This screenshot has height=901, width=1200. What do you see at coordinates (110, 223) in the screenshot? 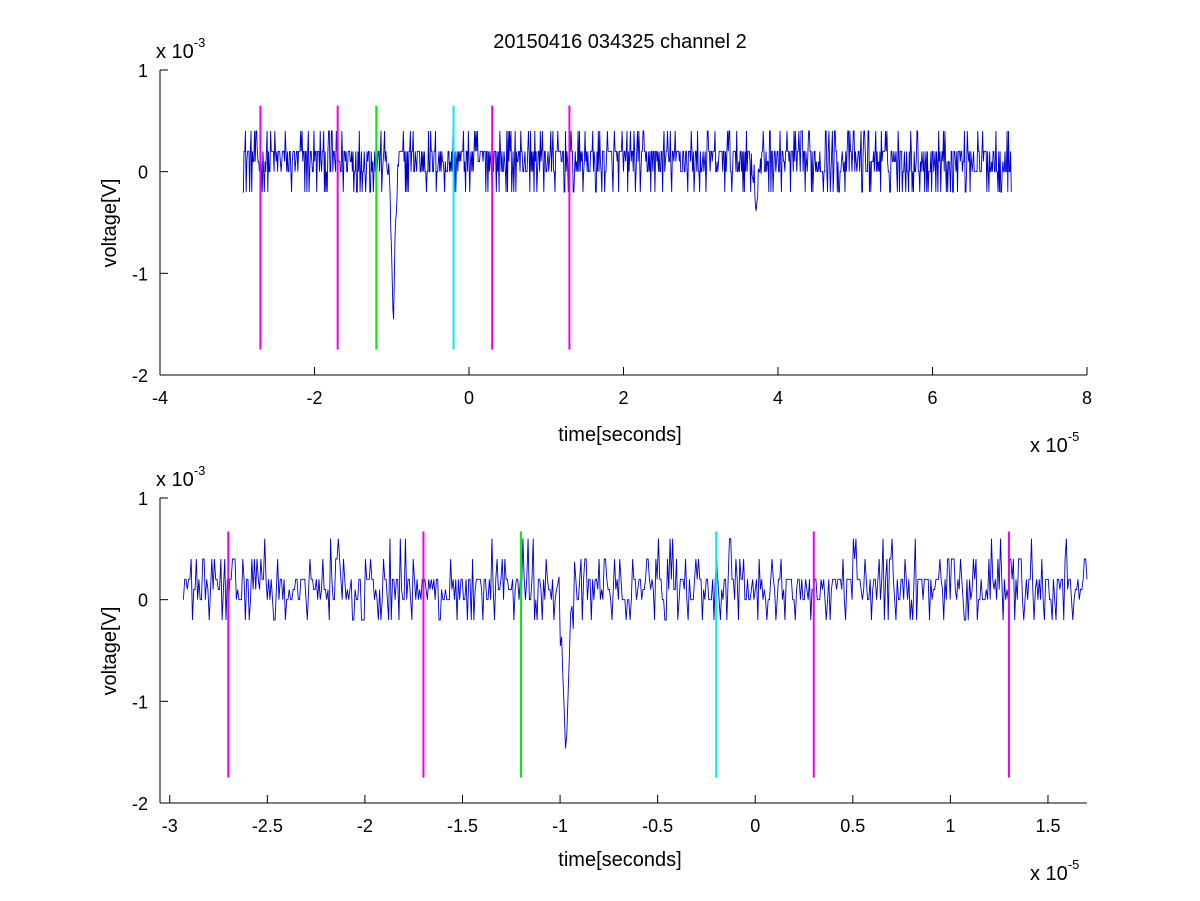
I see `top-y-axis-label: voltage[V]` at bounding box center [110, 223].